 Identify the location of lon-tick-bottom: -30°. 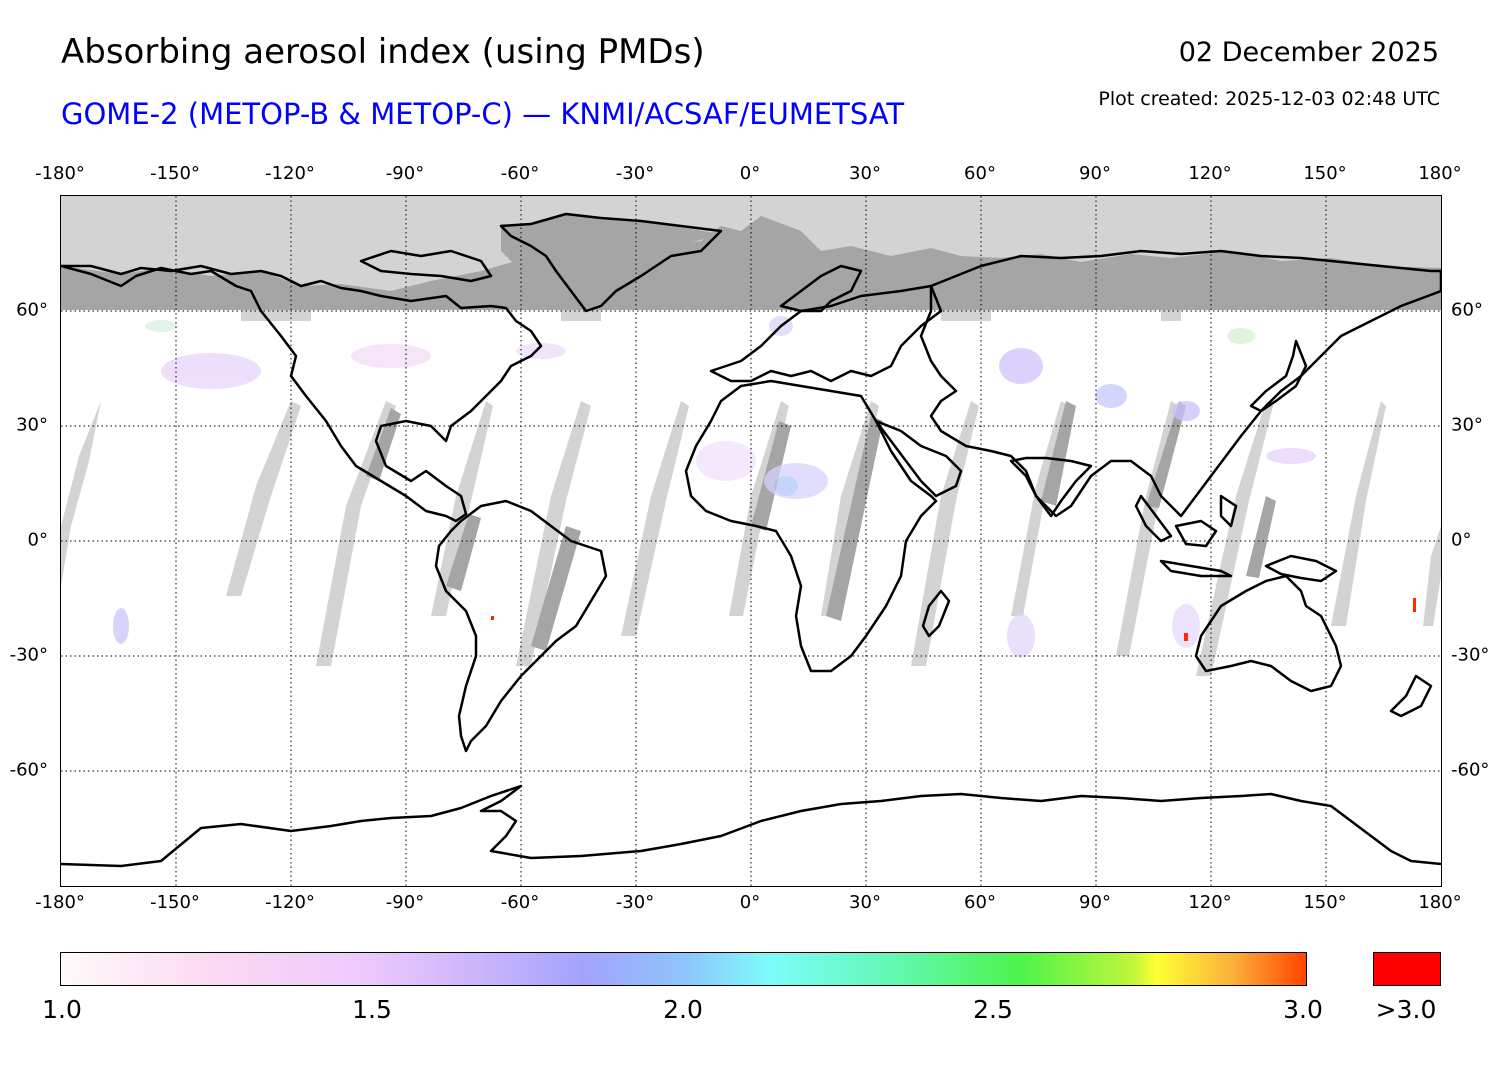
(635, 902).